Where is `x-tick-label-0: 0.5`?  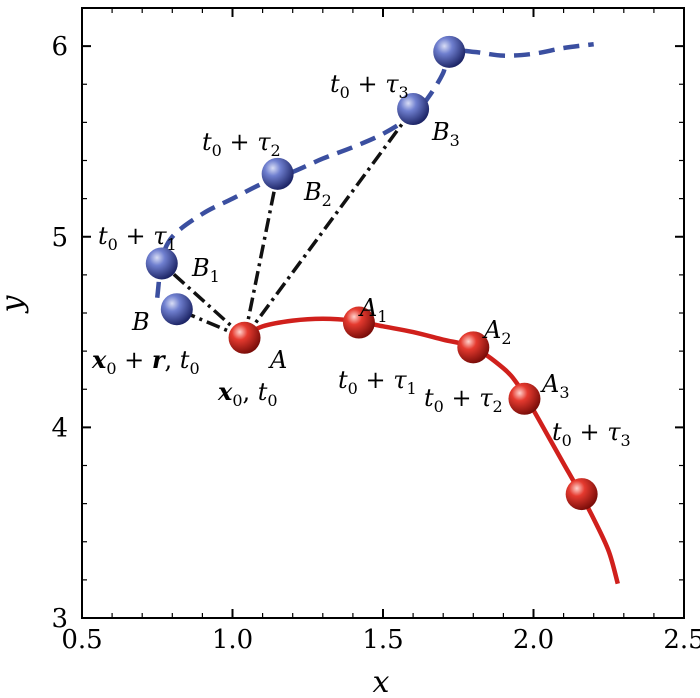
x-tick-label-0: 0.5 is located at coordinates (81, 640).